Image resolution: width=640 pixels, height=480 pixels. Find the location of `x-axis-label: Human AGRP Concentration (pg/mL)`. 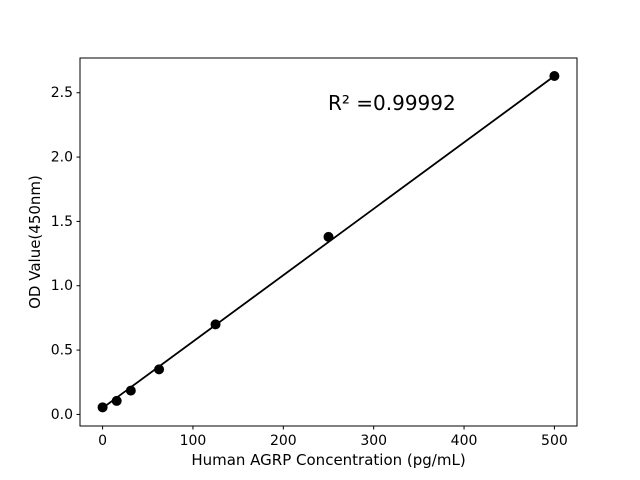

x-axis-label: Human AGRP Concentration (pg/mL) is located at coordinates (328, 460).